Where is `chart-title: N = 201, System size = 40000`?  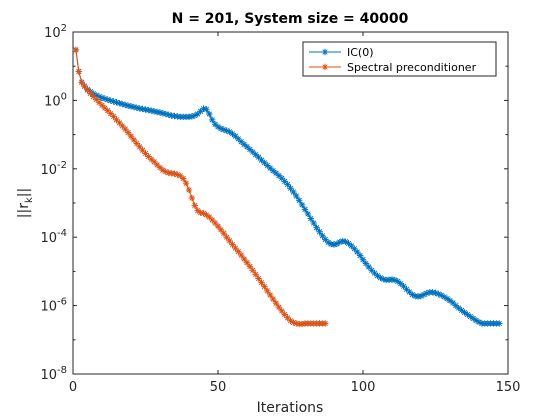
chart-title: N = 201, System size = 40000 is located at coordinates (290, 19).